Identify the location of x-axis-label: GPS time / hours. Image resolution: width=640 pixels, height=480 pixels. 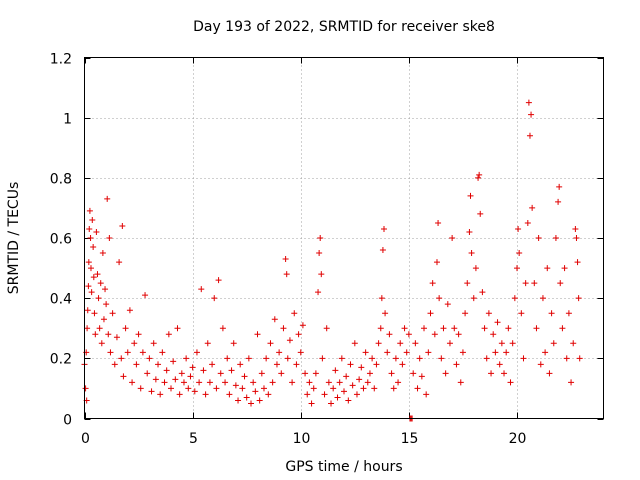
(343, 467).